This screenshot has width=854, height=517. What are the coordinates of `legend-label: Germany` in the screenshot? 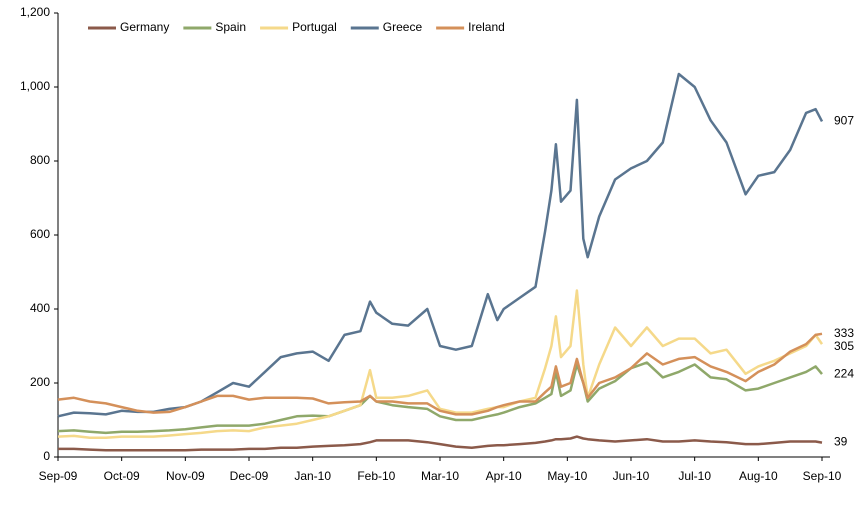 It's located at (144, 27).